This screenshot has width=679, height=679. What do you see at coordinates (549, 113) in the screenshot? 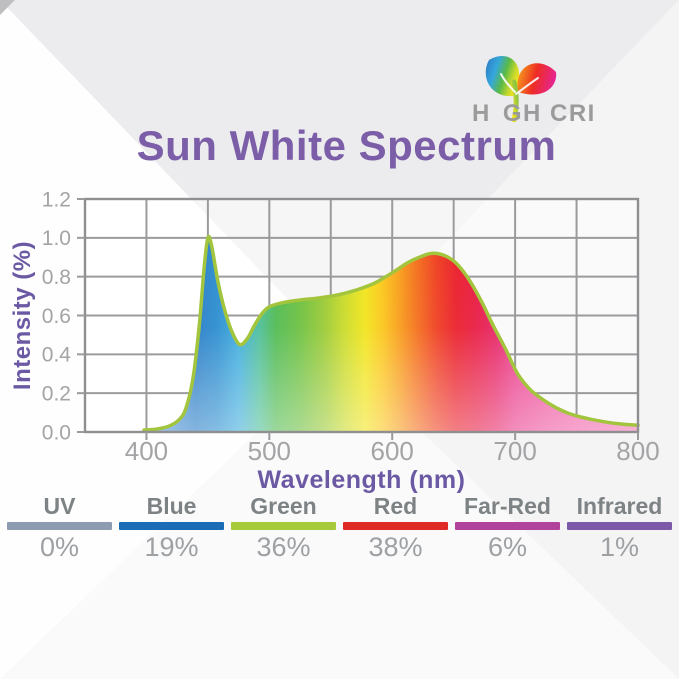
I see `brand-name-right: GH CRI` at bounding box center [549, 113].